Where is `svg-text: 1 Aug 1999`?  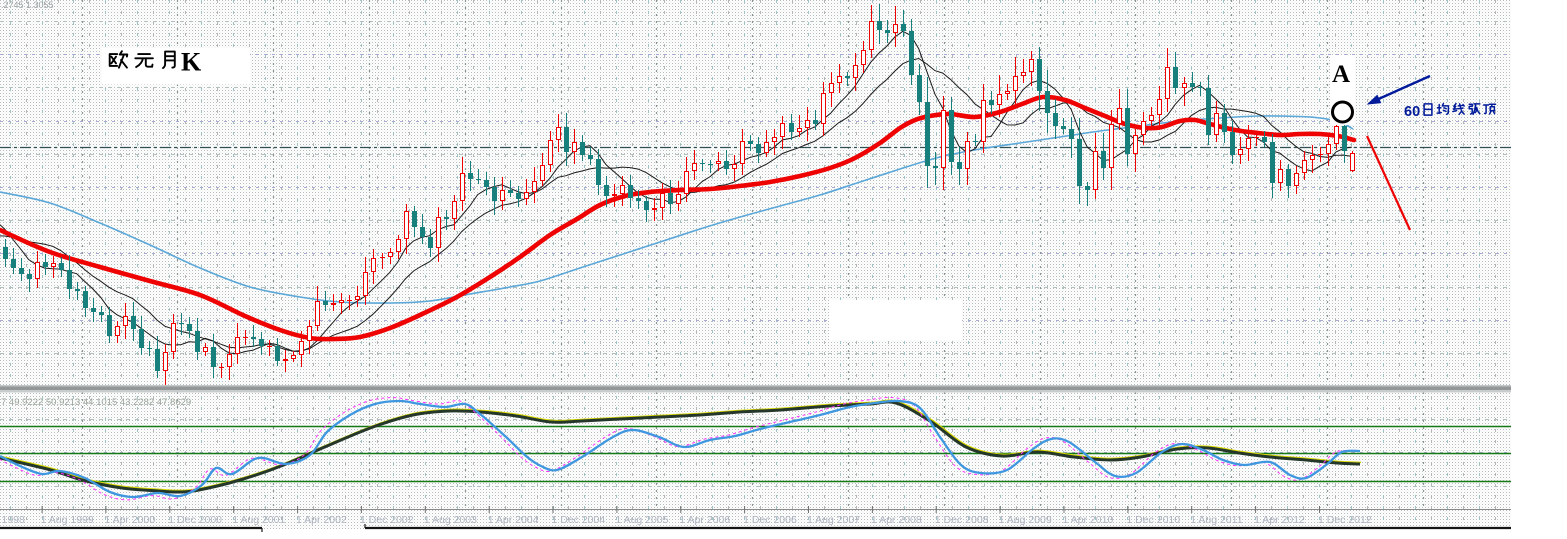
svg-text: 1 Aug 1999 is located at coordinates (67, 520).